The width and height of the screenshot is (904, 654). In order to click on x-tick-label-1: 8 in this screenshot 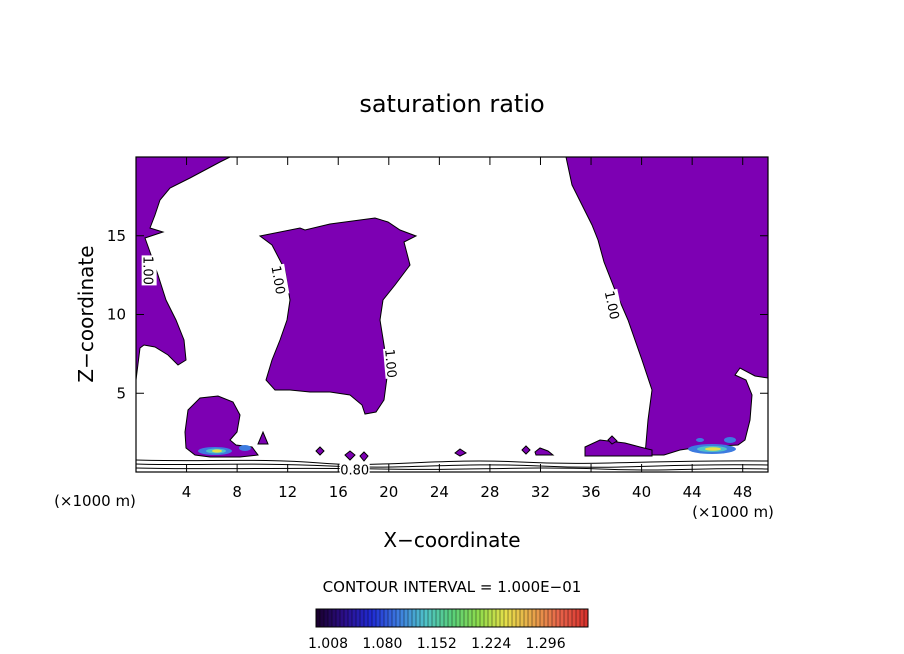, I will do `click(237, 492)`.